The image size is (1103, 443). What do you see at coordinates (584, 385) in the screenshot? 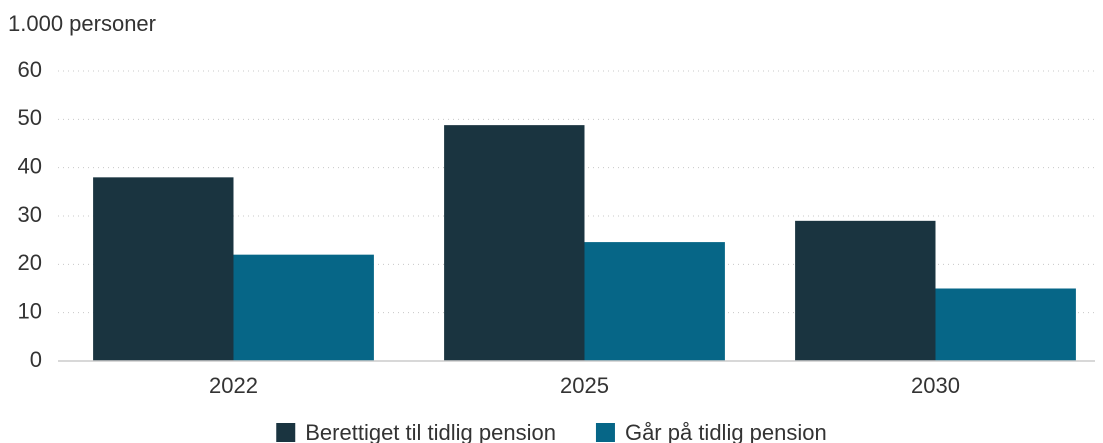
I see `x-tick-label: 2025` at bounding box center [584, 385].